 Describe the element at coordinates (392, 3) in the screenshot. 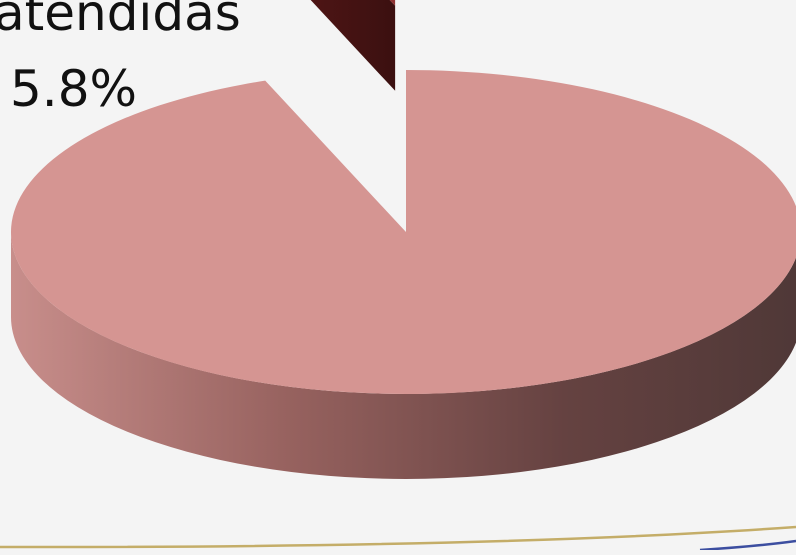

I see `pie-slice-exploded` at that location.